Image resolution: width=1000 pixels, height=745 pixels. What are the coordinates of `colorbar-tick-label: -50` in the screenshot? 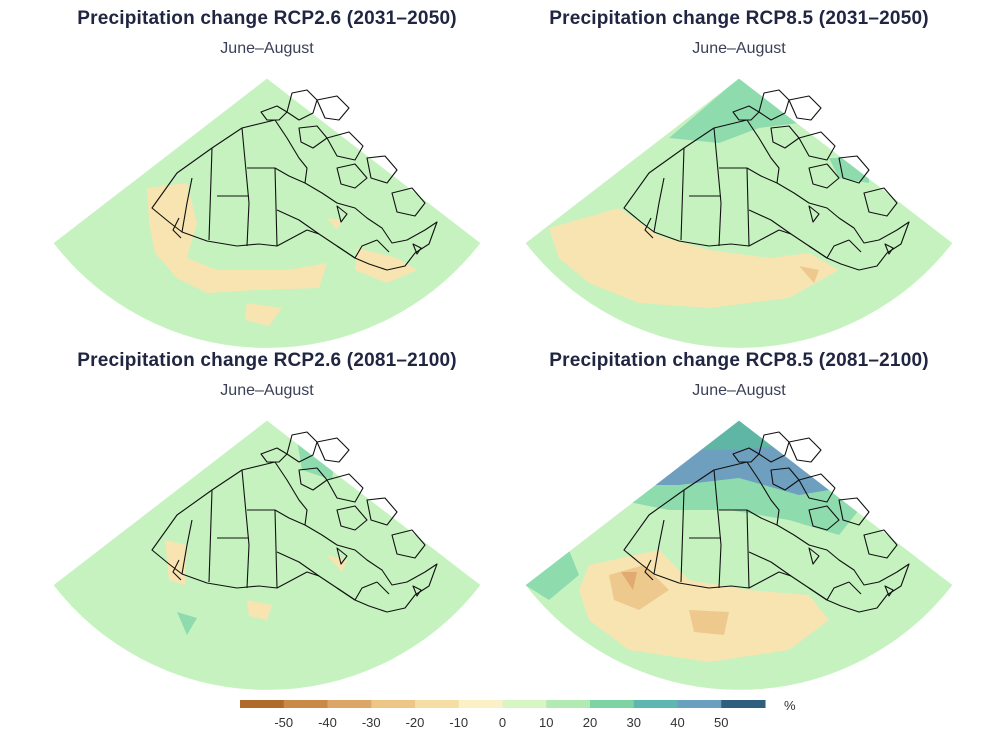 It's located at (283, 722).